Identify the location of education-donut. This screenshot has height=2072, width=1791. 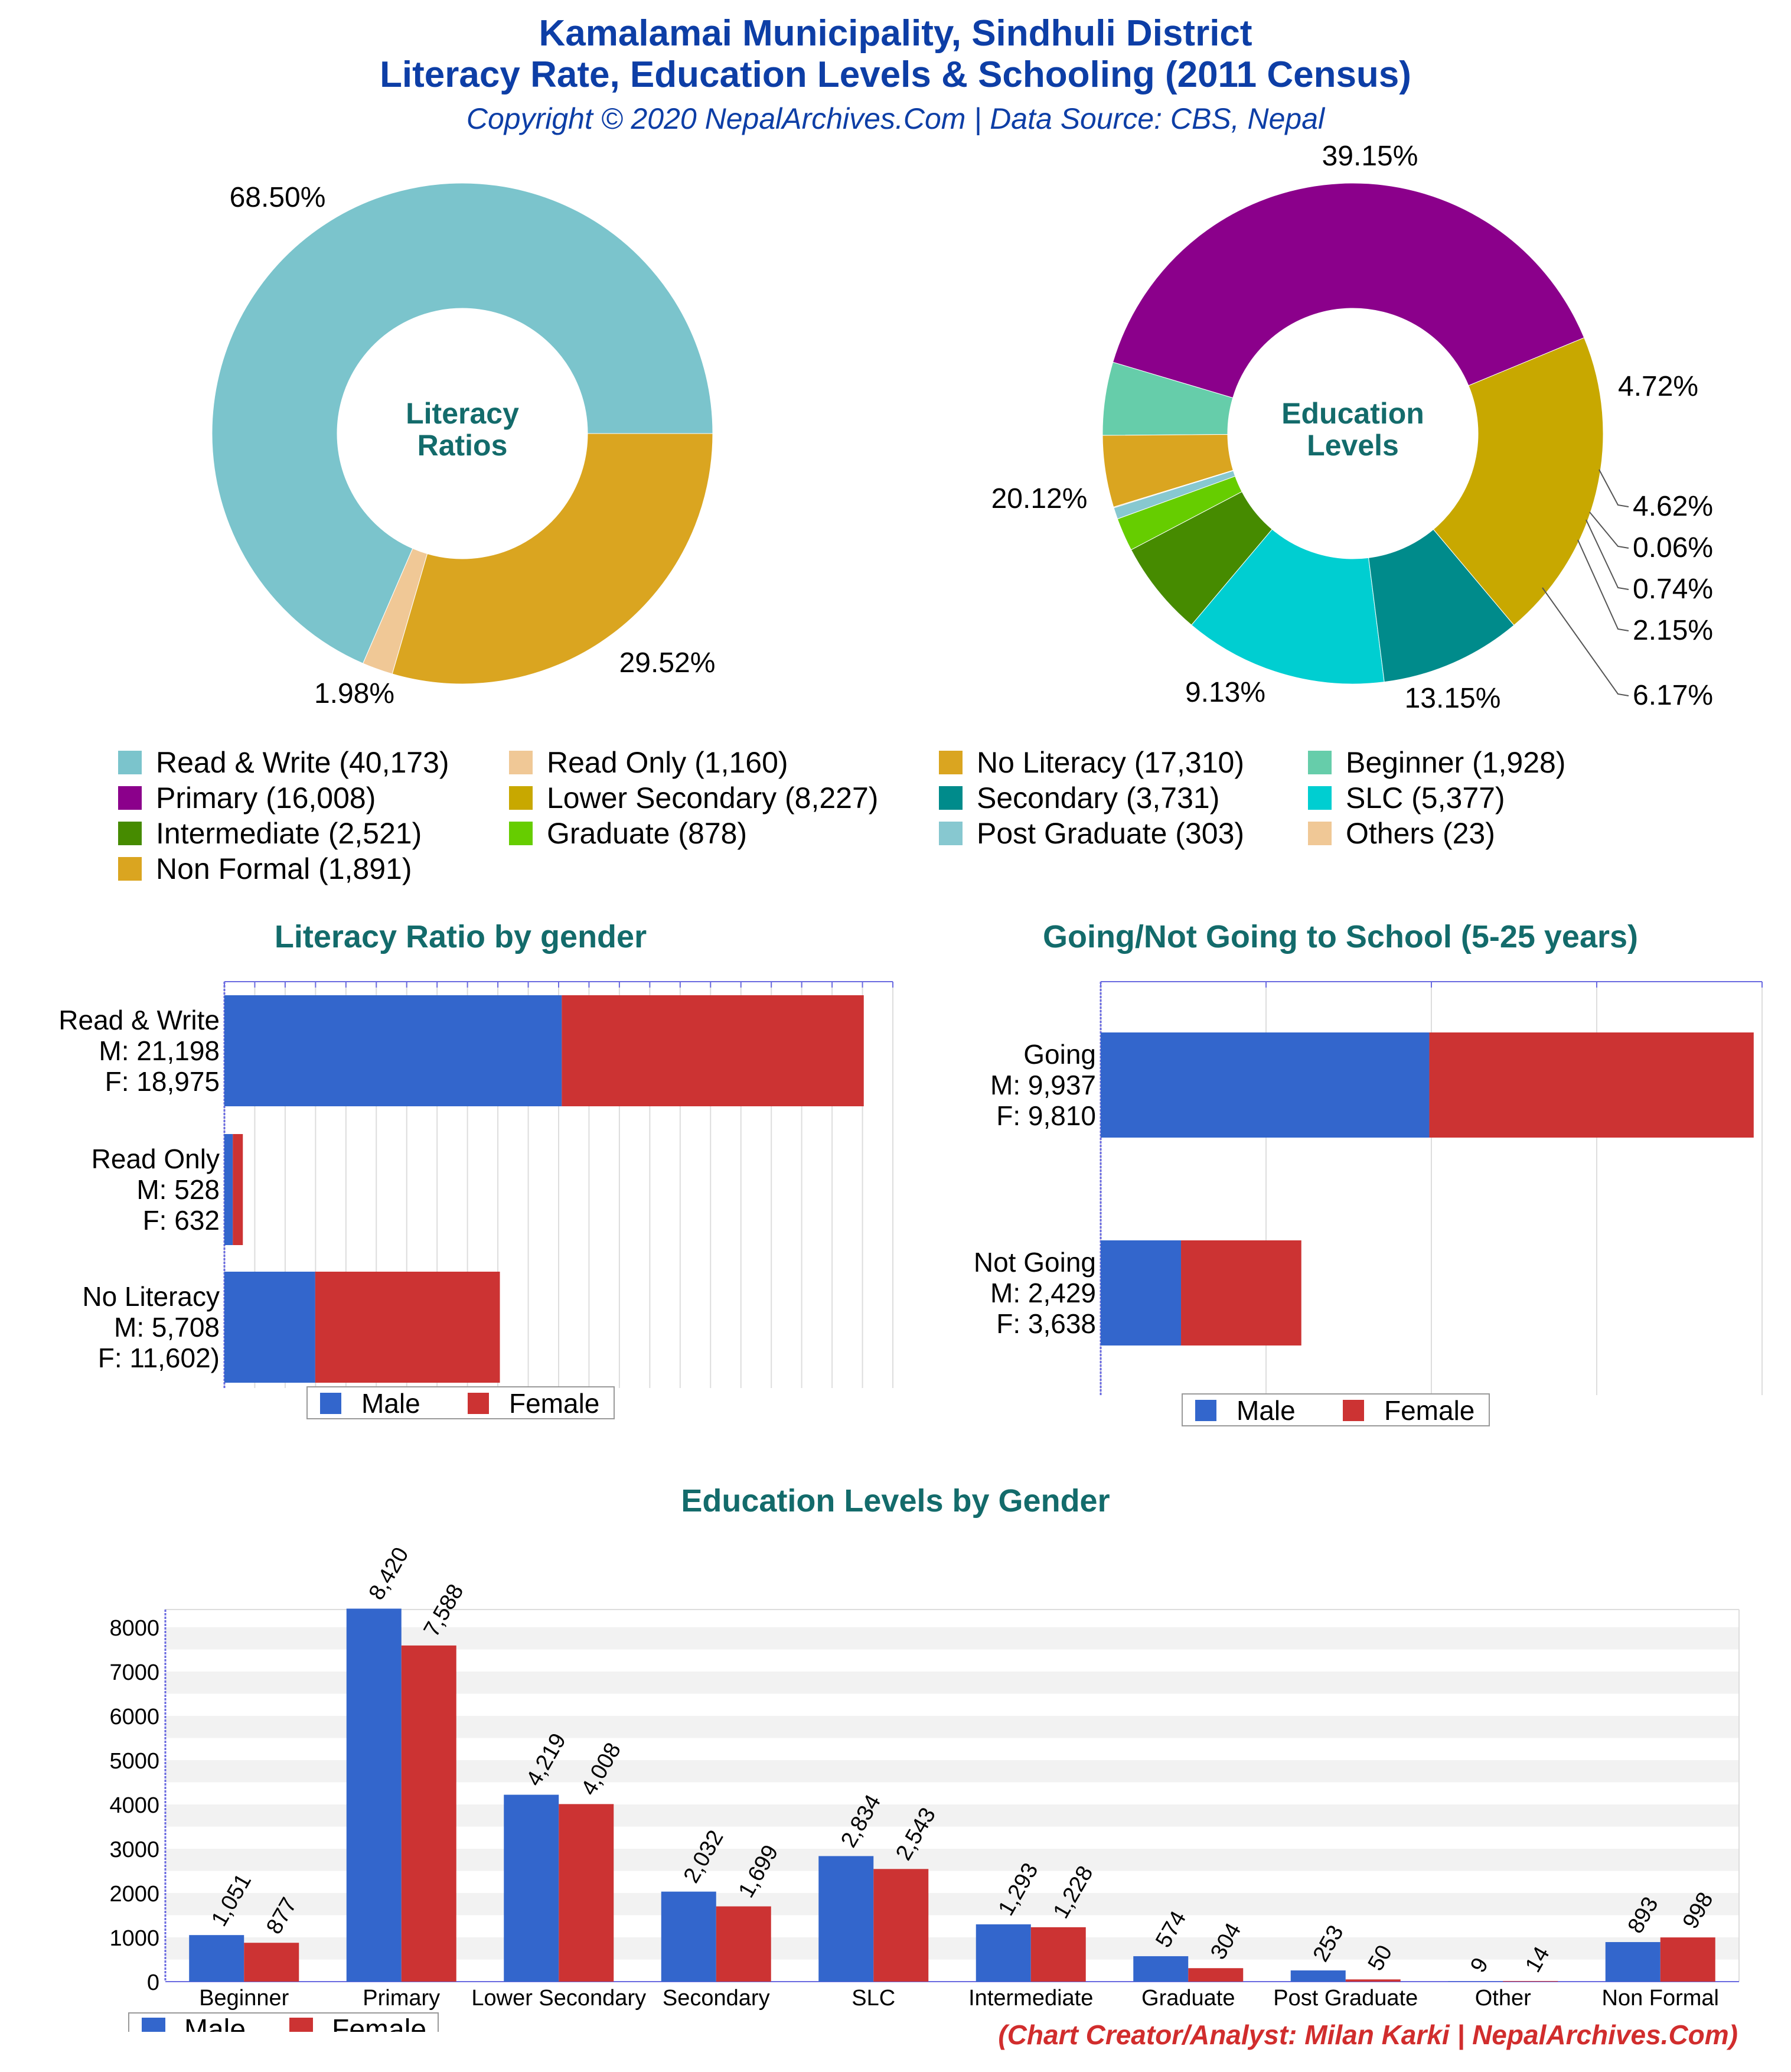
(1353, 434).